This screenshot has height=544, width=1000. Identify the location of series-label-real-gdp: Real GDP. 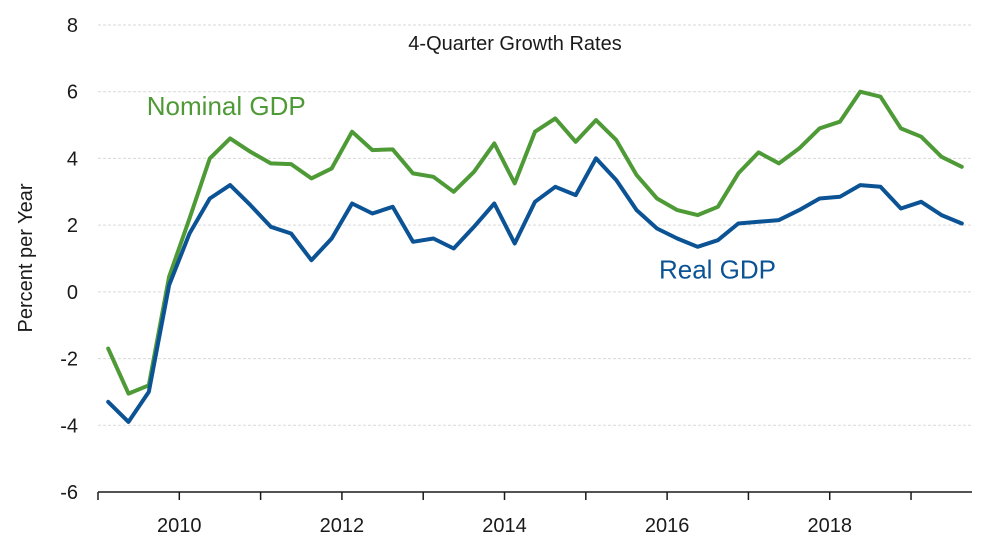
(717, 270).